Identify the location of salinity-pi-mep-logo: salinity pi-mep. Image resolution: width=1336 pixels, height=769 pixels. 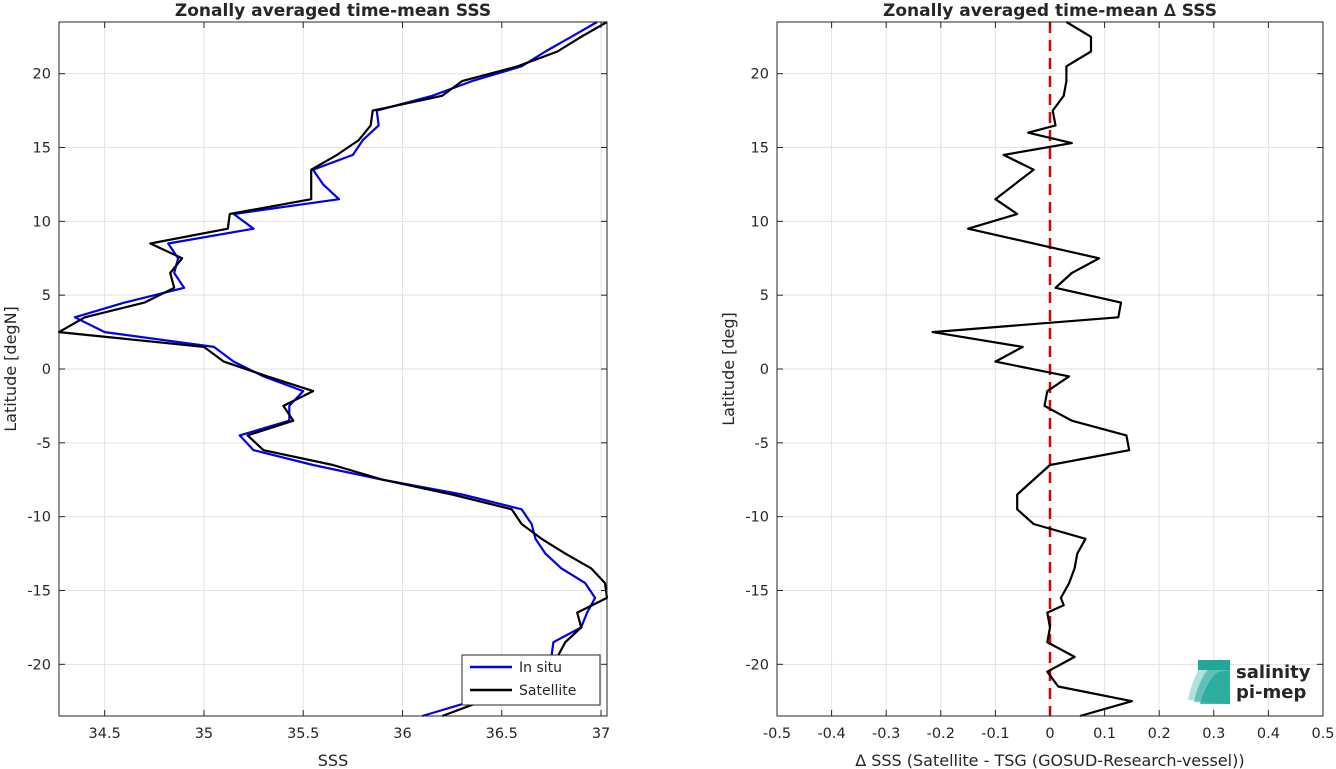
(1249, 682).